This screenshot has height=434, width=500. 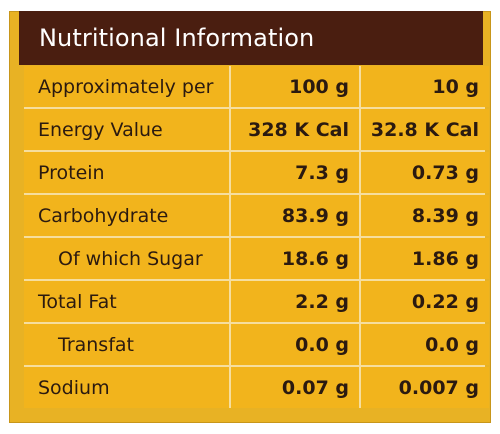 What do you see at coordinates (295, 172) in the screenshot?
I see `row-value-protein-per100: 7.3 g` at bounding box center [295, 172].